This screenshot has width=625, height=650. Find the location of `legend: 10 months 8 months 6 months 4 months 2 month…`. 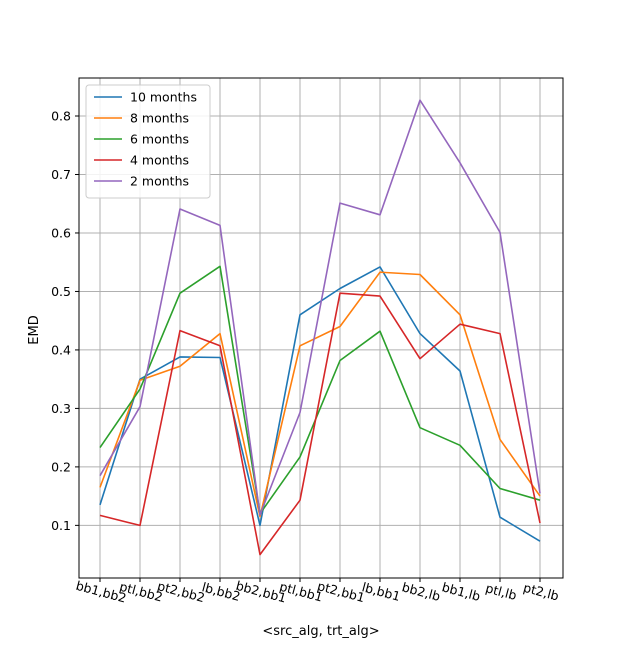

legend: 10 months 8 months 6 months 4 months 2 month… is located at coordinates (148, 141).